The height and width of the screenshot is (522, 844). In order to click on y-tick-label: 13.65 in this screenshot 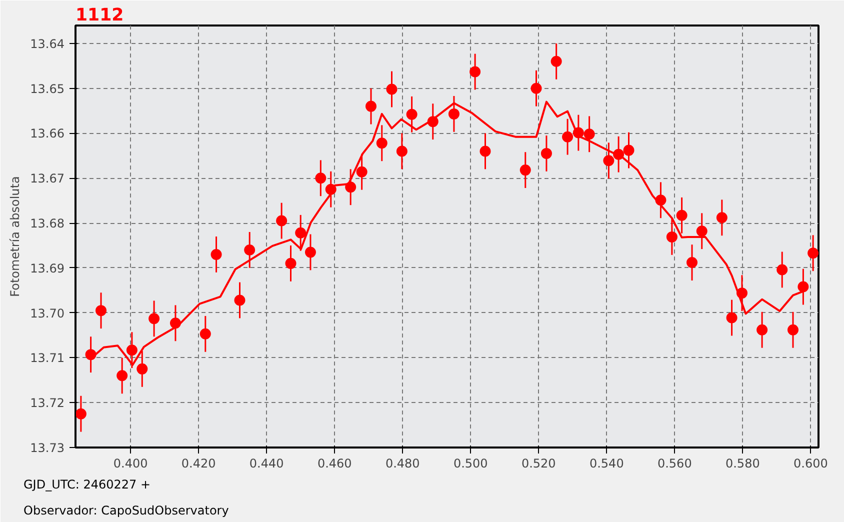, I will do `click(47, 89)`.